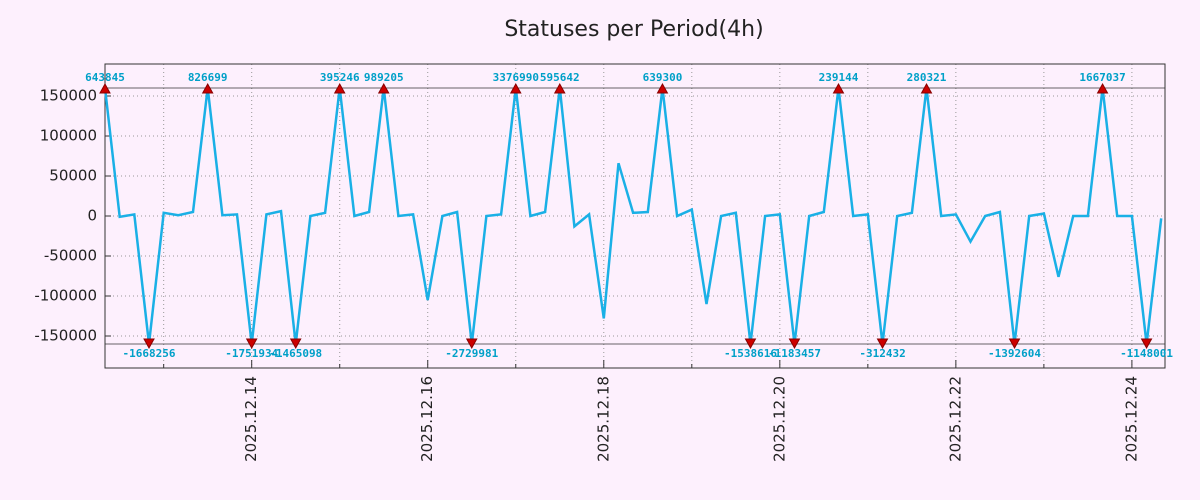 Image resolution: width=1200 pixels, height=500 pixels. What do you see at coordinates (1146, 353) in the screenshot?
I see `value-label: -1148001` at bounding box center [1146, 353].